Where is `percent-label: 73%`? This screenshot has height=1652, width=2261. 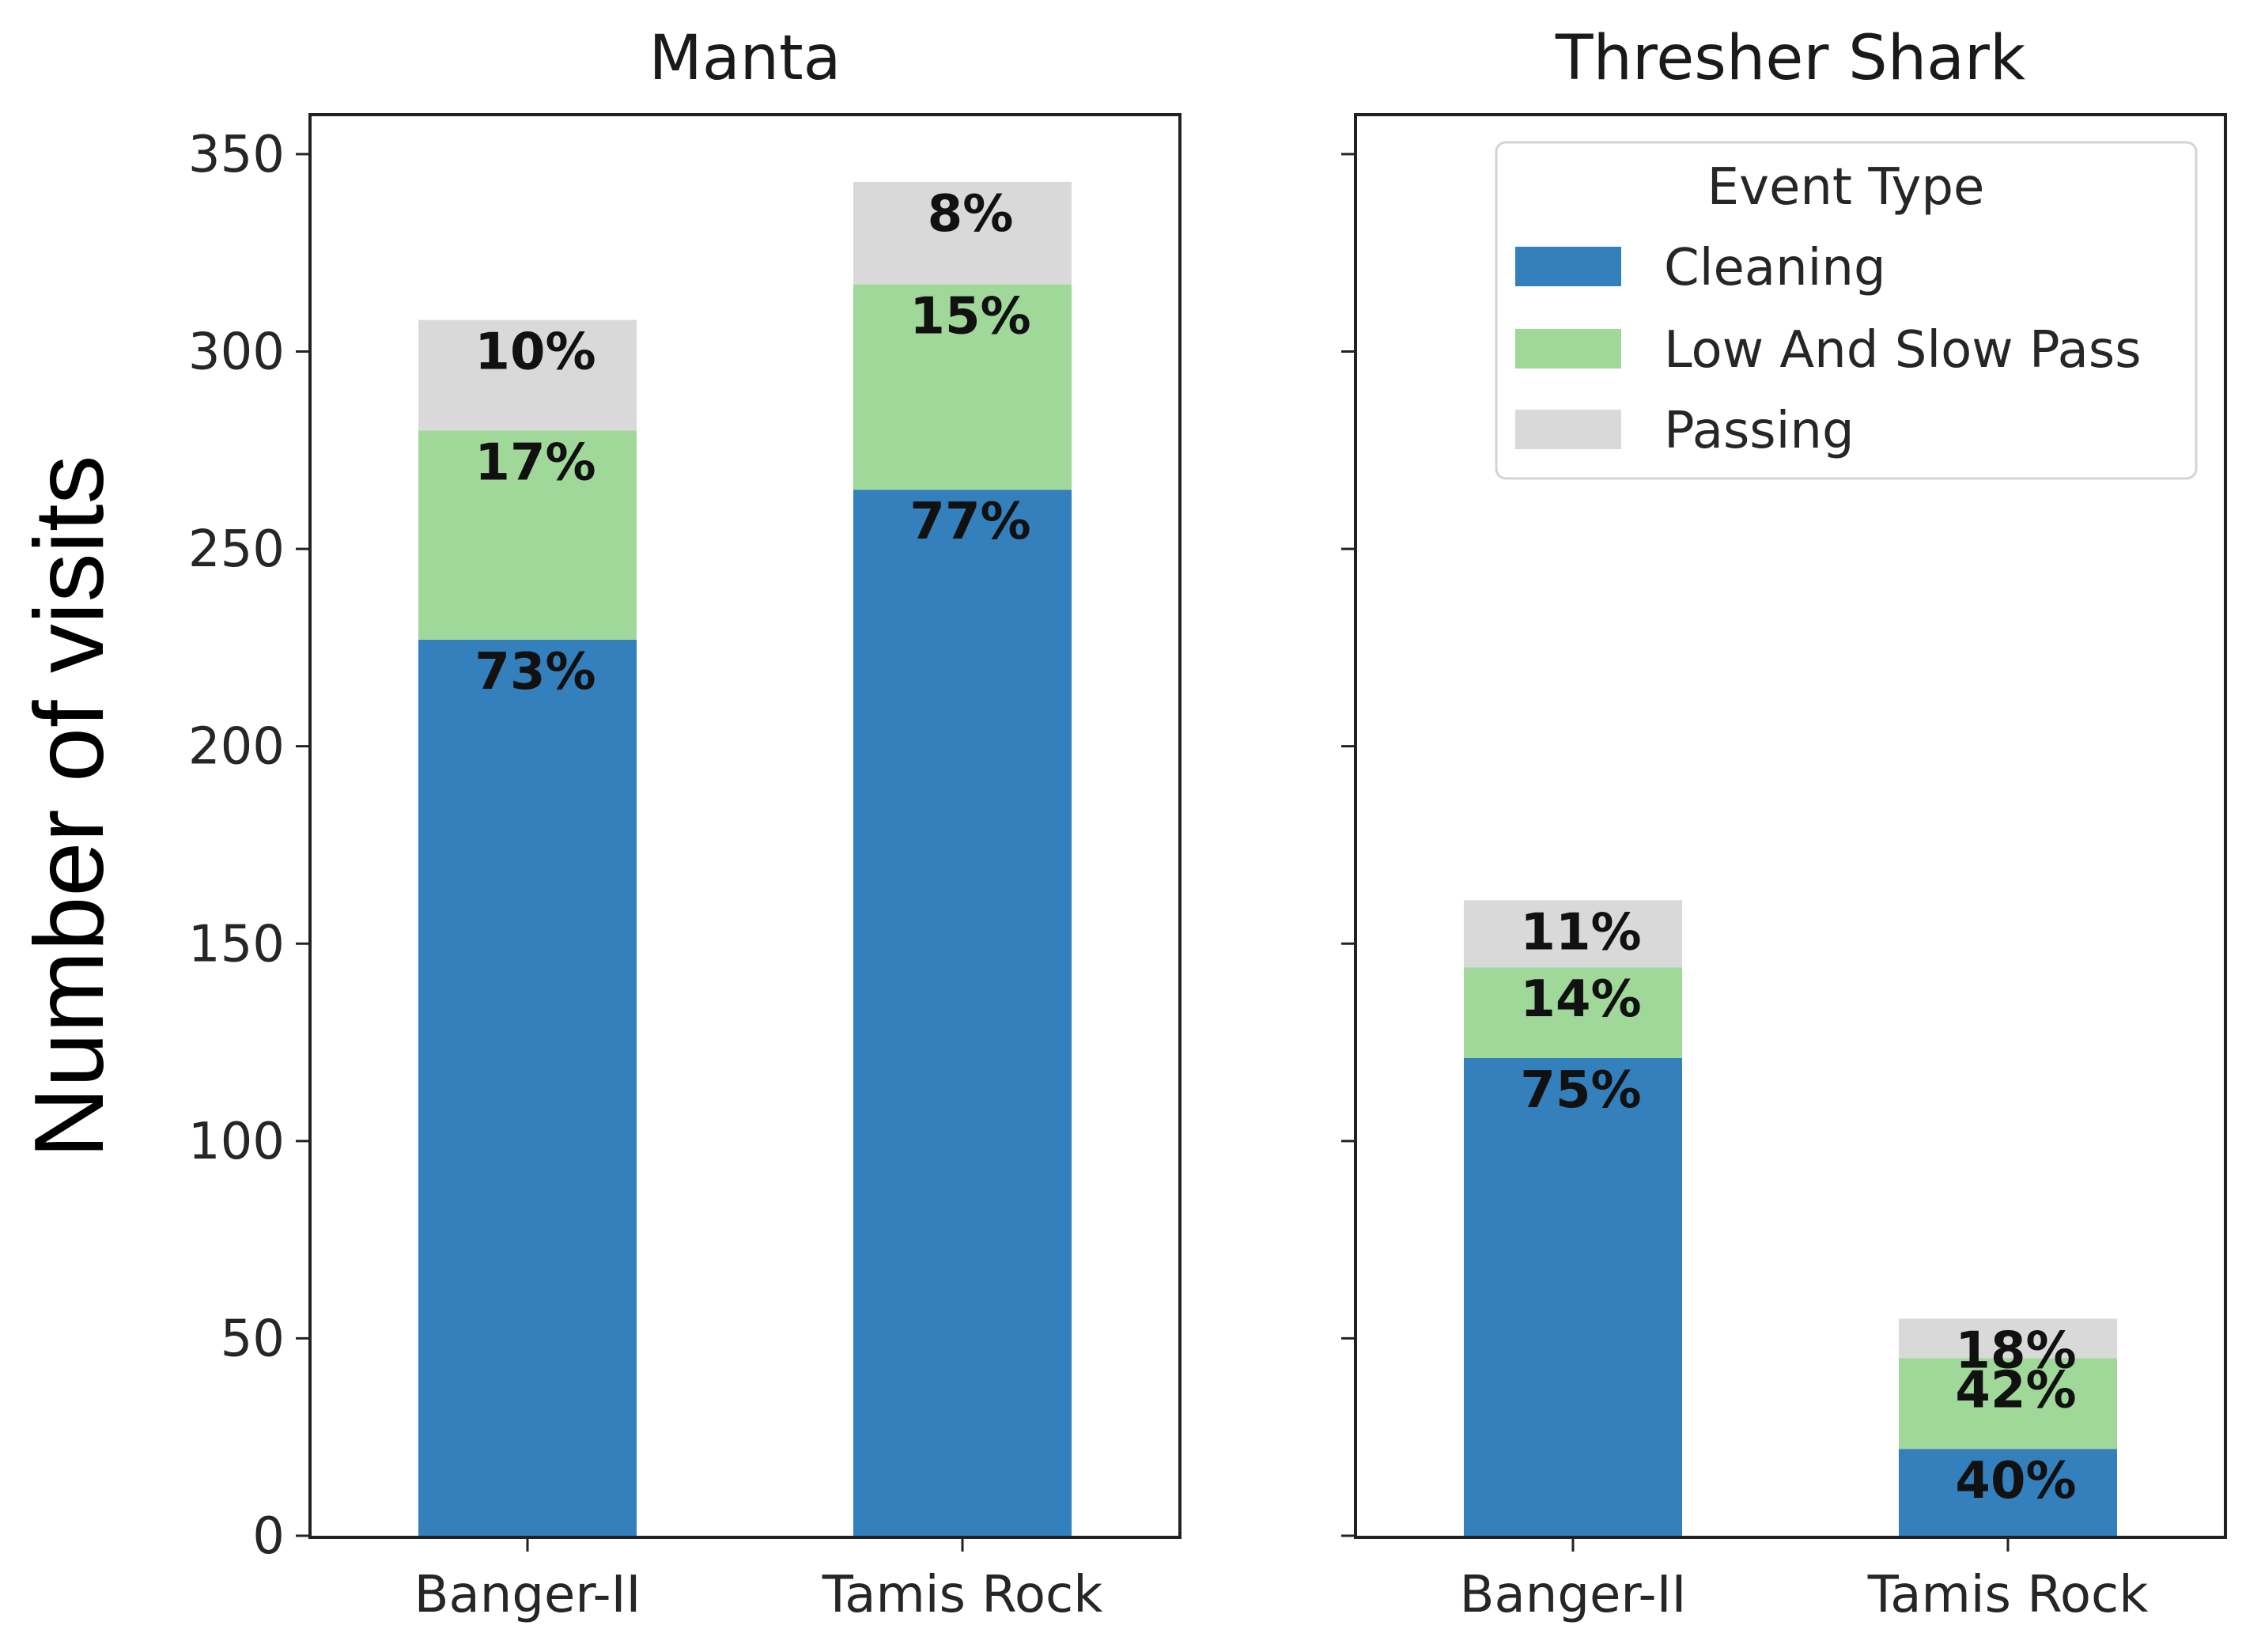 percent-label: 73% is located at coordinates (535, 672).